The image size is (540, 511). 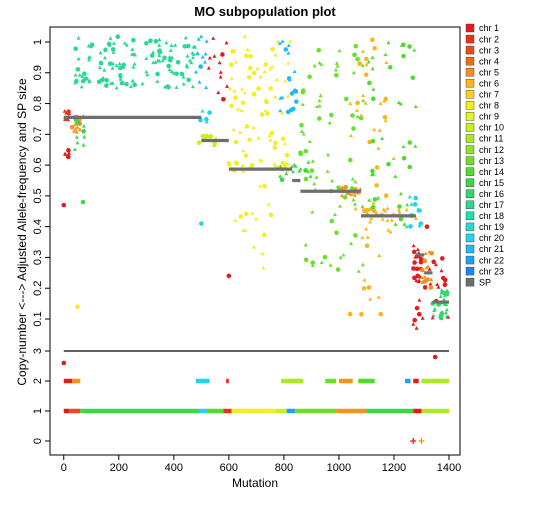 I want to click on y-tick-label: 0.8, so click(x=38, y=103).